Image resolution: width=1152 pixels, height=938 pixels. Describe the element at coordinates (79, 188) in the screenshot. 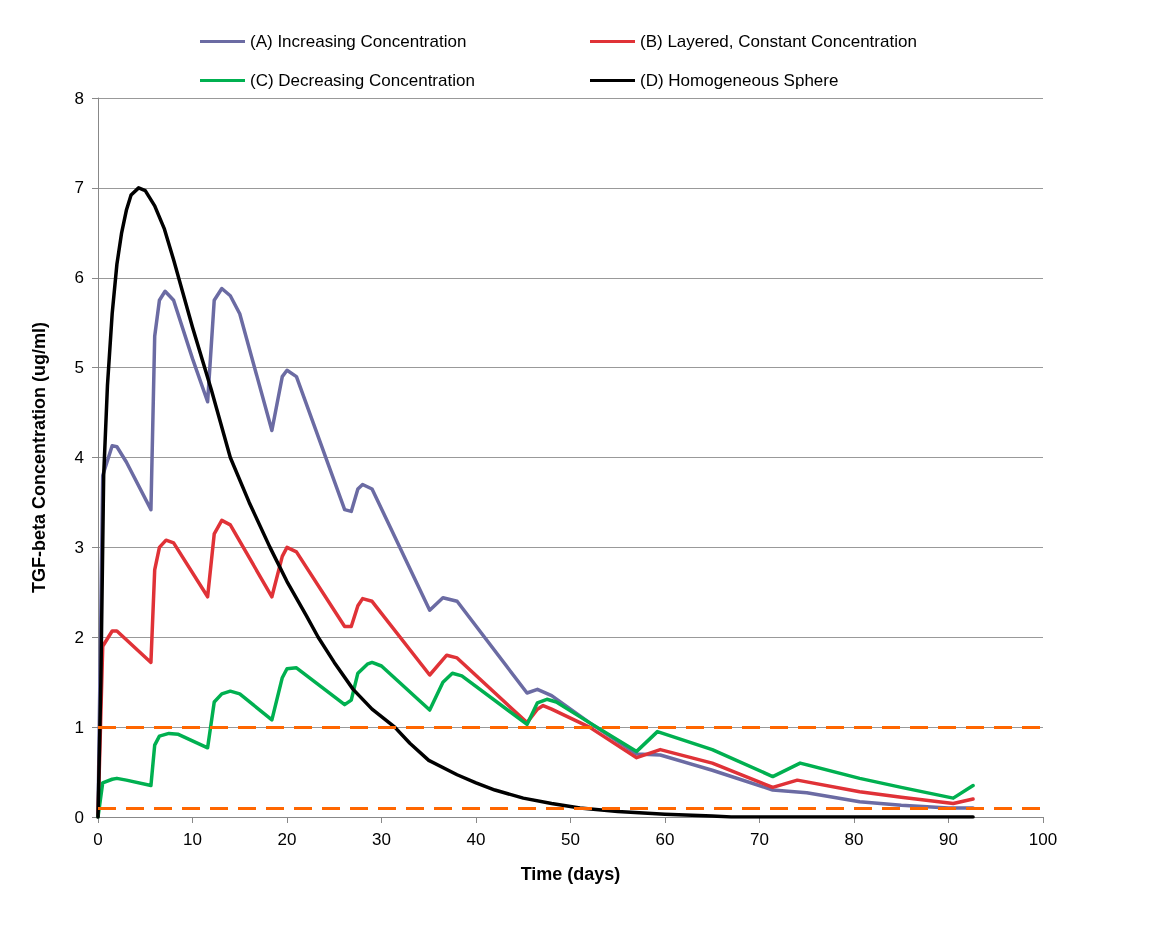

I see `y-tick-label: 7` at that location.